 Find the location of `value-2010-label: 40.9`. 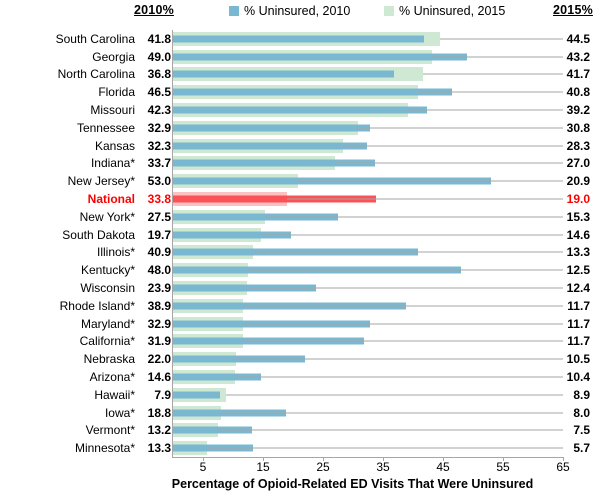

value-2010-label: 40.9 is located at coordinates (159, 252).